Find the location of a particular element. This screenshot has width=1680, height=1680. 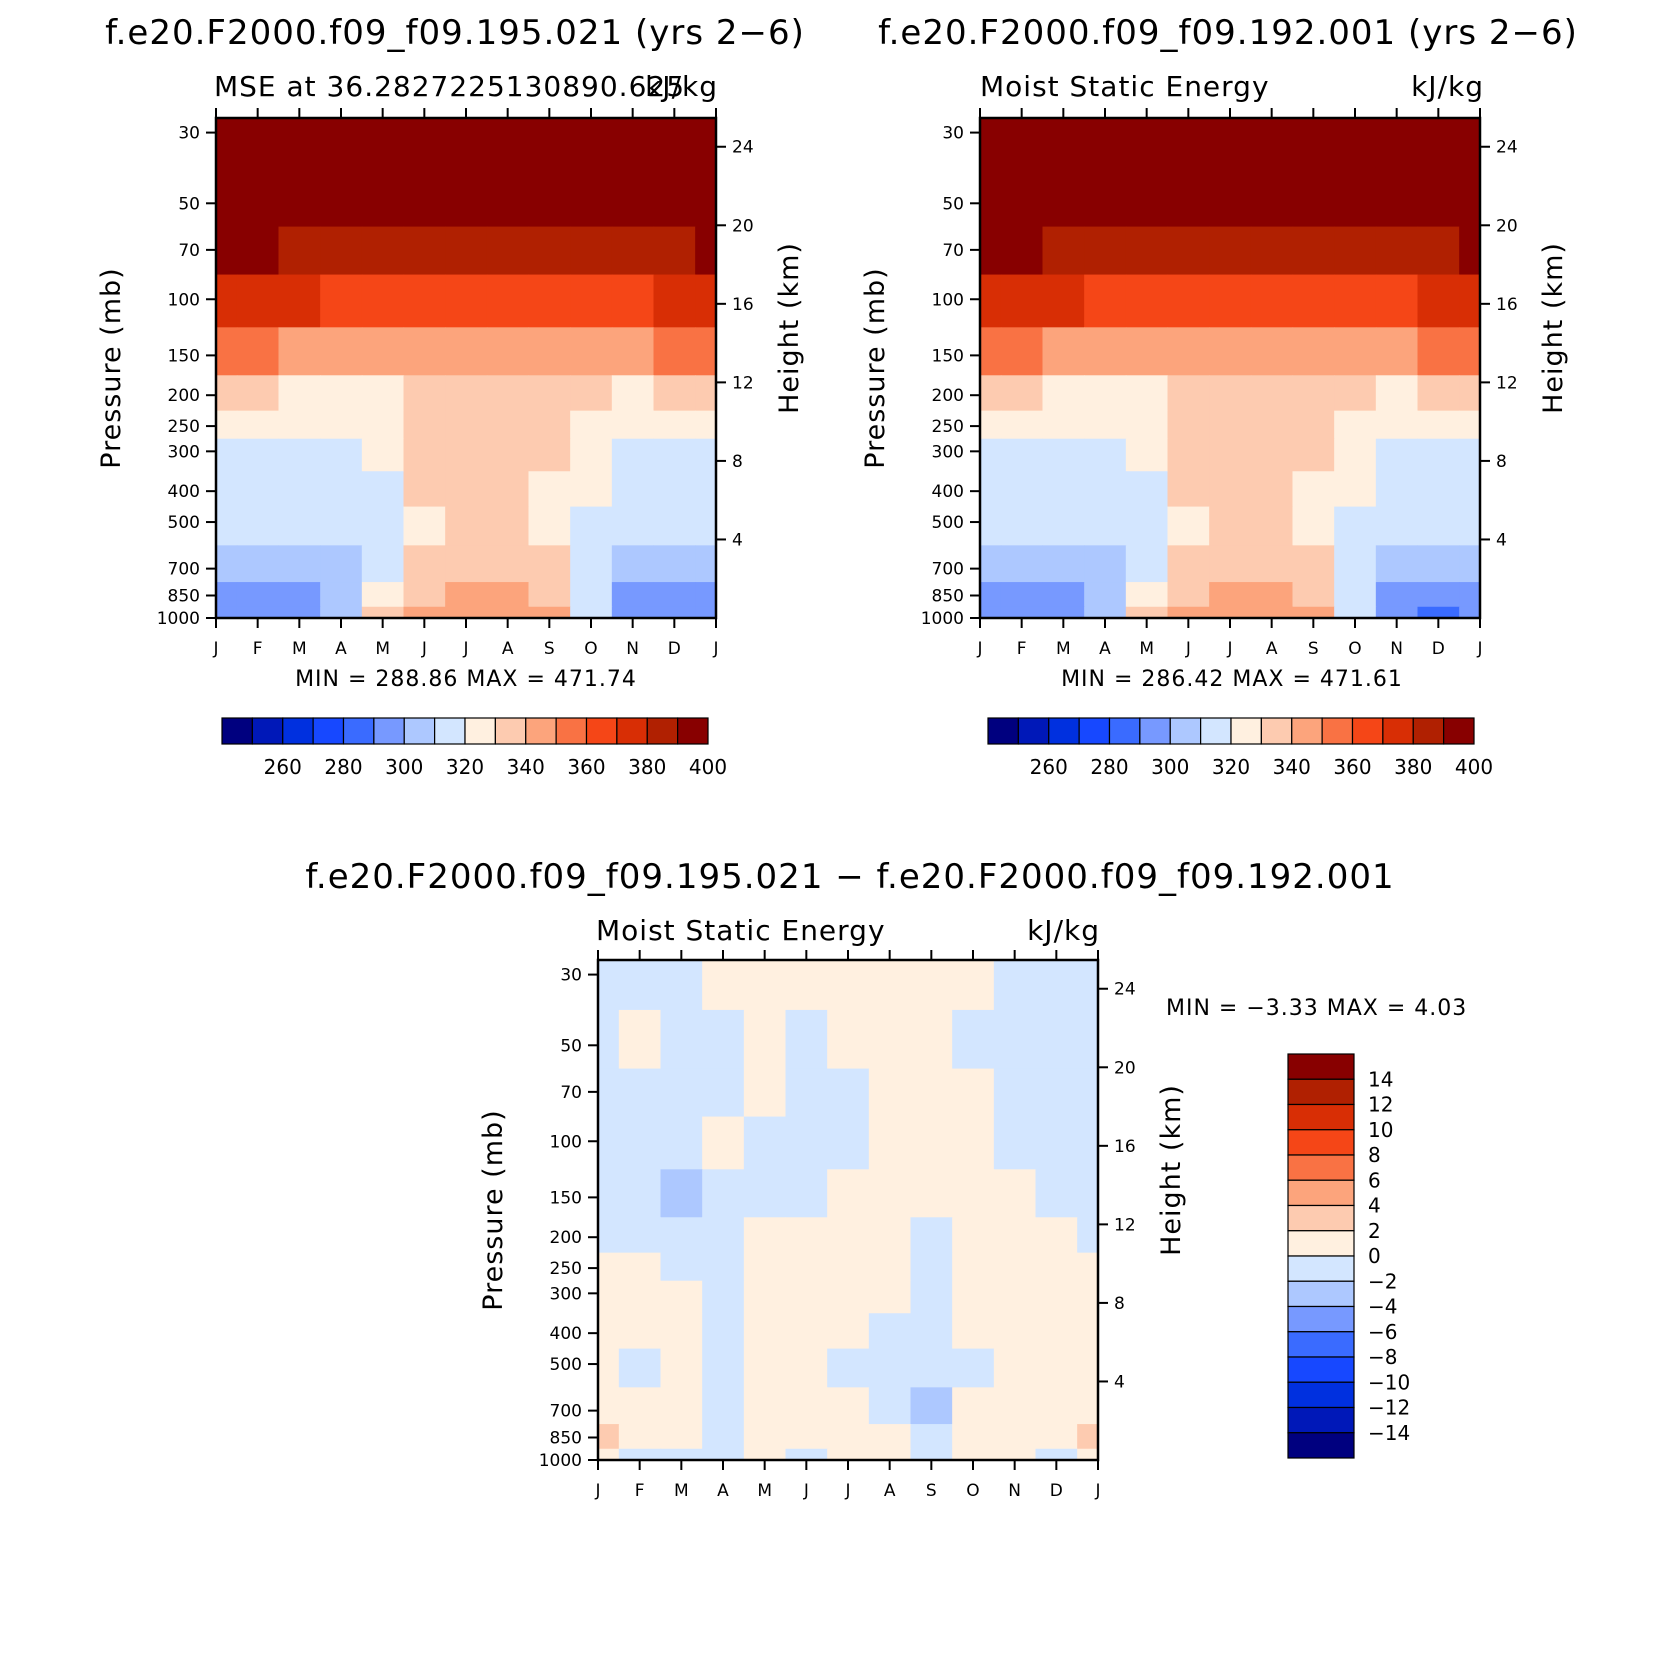

y-tick-label: 50 is located at coordinates (953, 204).